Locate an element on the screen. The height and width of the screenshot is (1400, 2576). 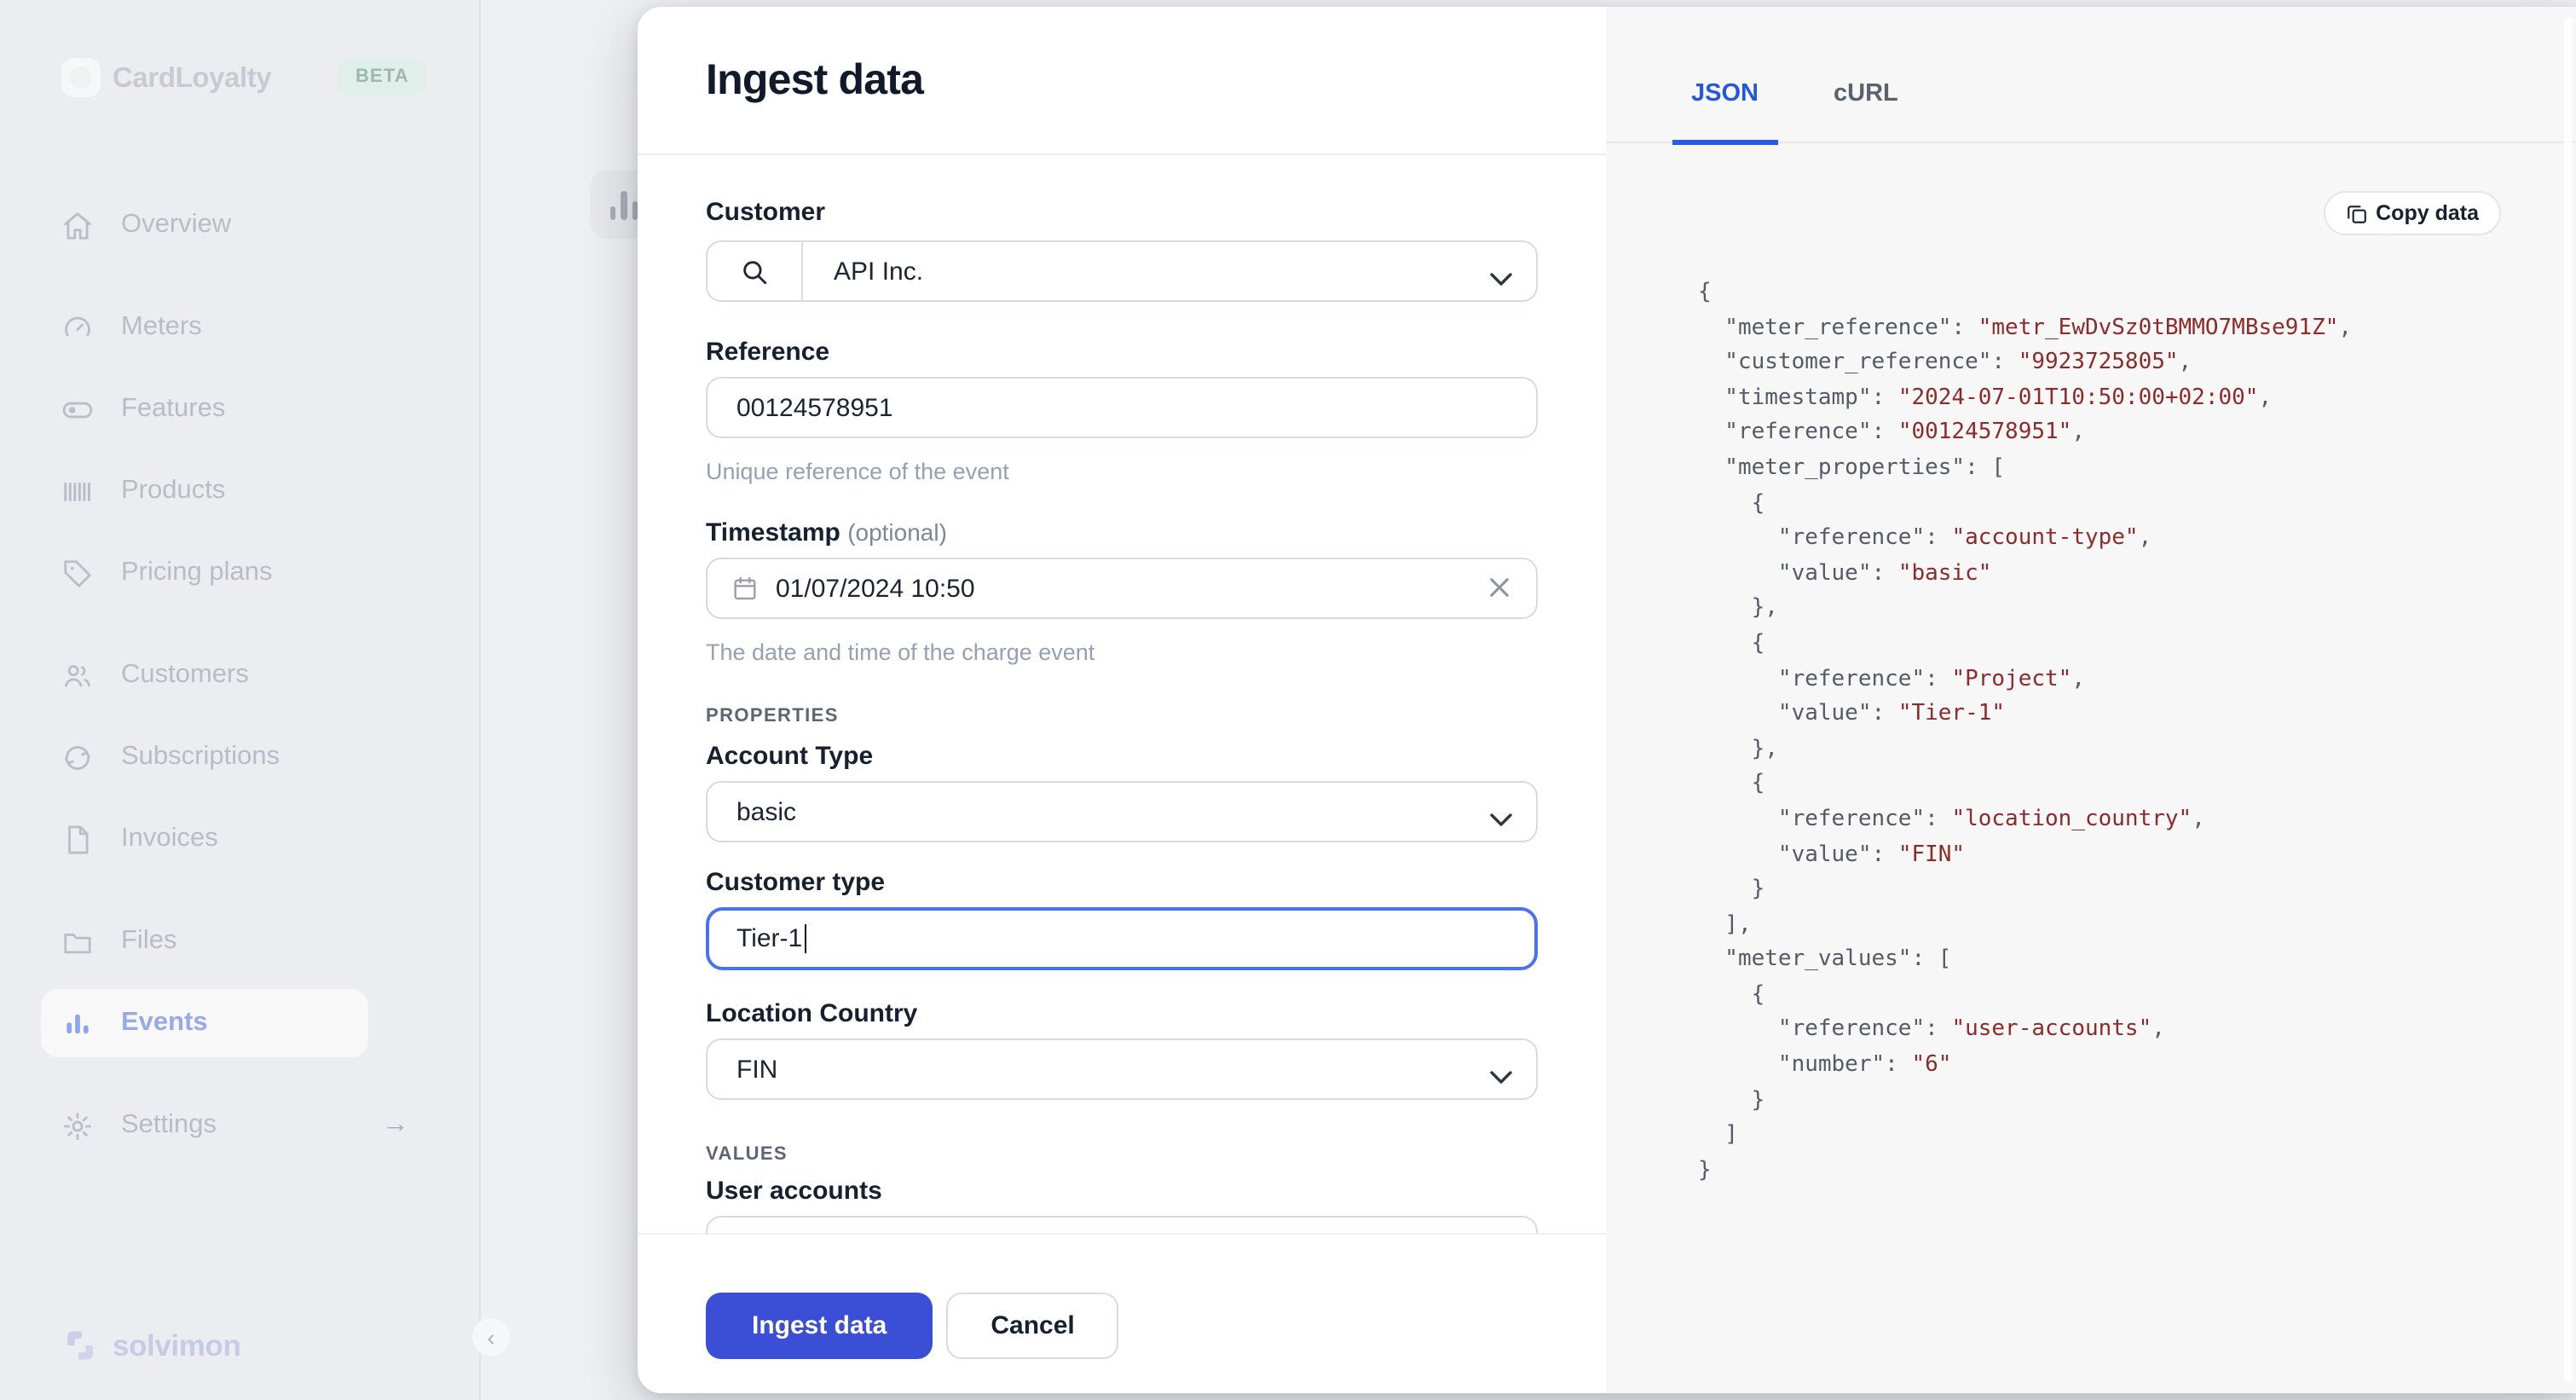
tab-curl: cURL is located at coordinates (1866, 93).